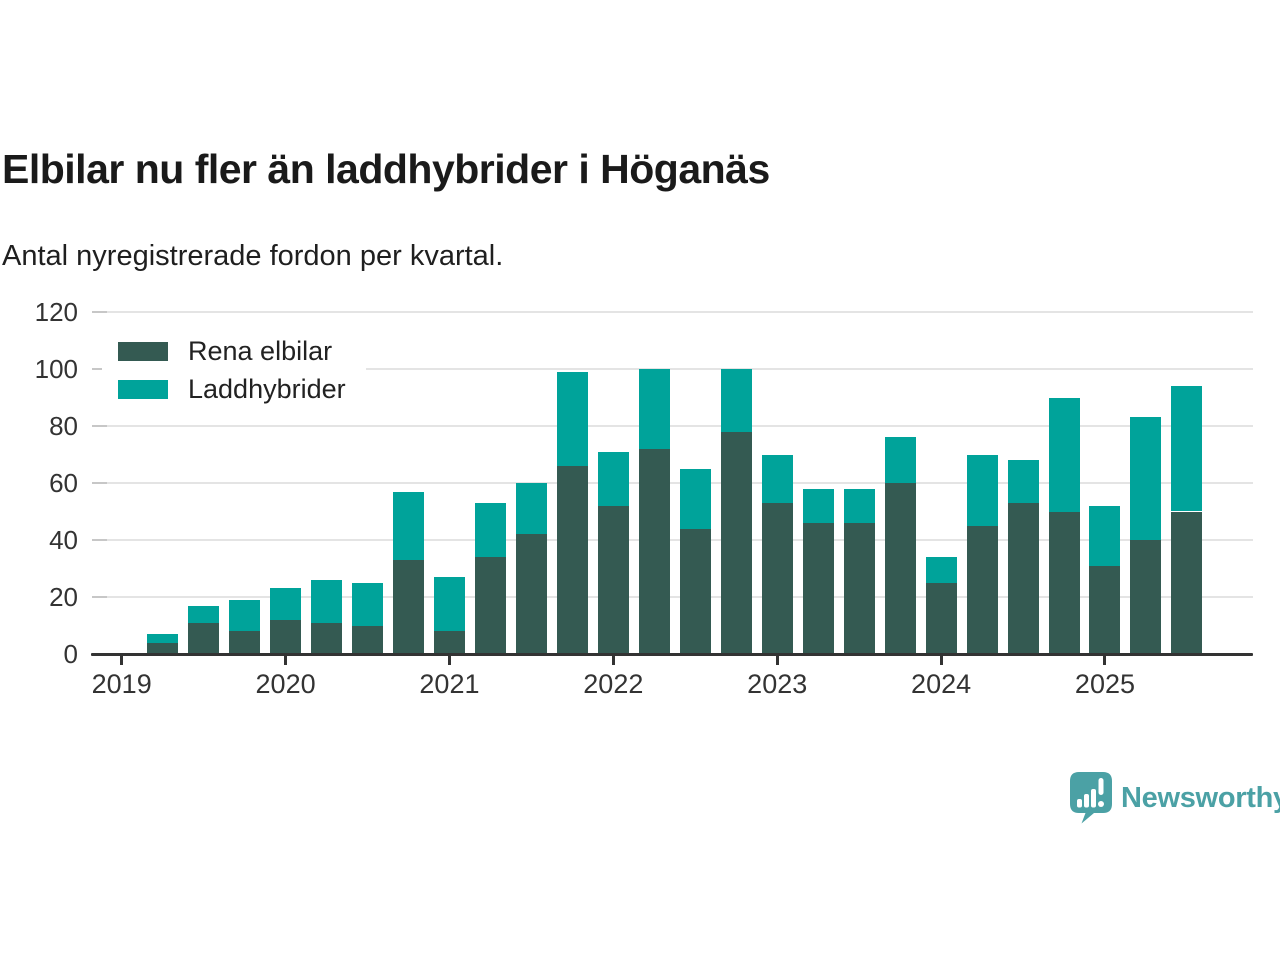  I want to click on chart-legend: Rena elbilar Laddhybrider, so click(234, 370).